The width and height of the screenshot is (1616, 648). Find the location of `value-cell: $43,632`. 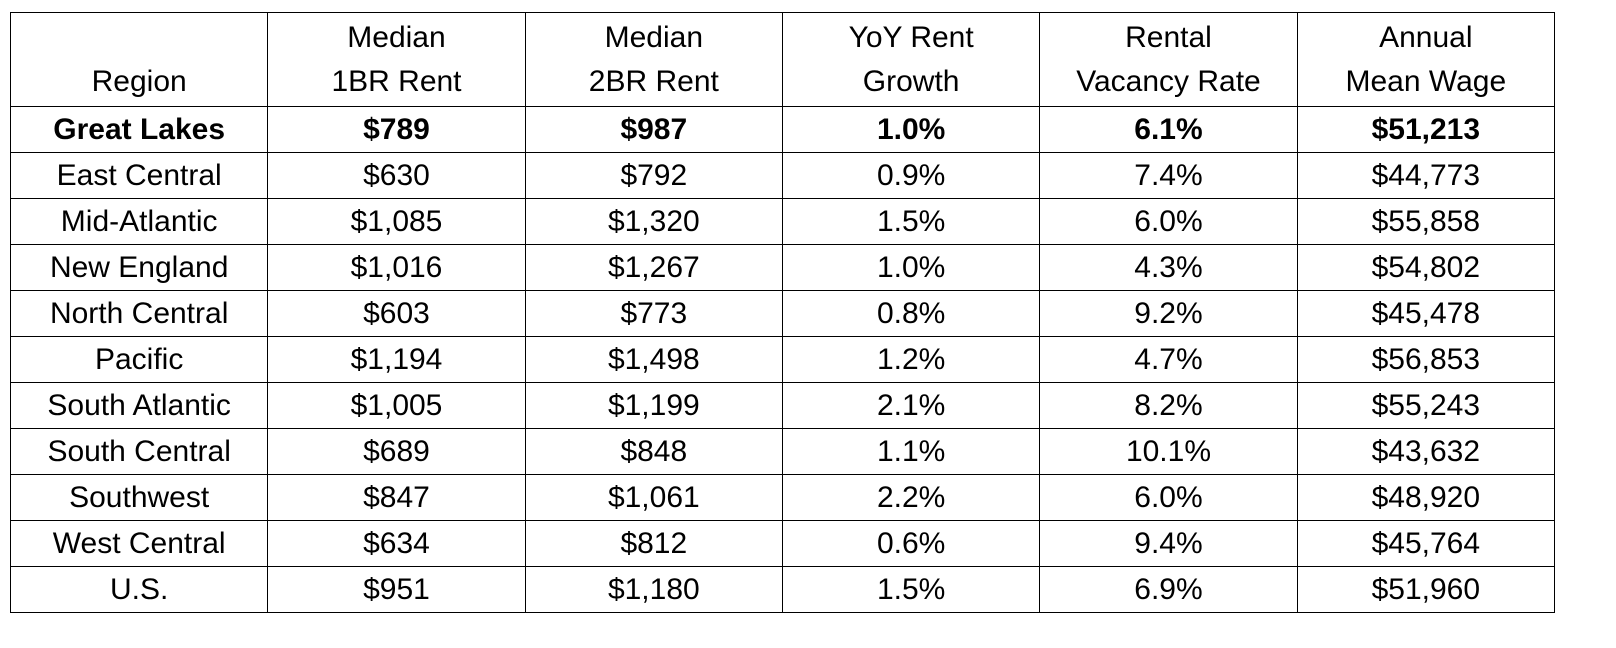

value-cell: $43,632 is located at coordinates (1426, 451).